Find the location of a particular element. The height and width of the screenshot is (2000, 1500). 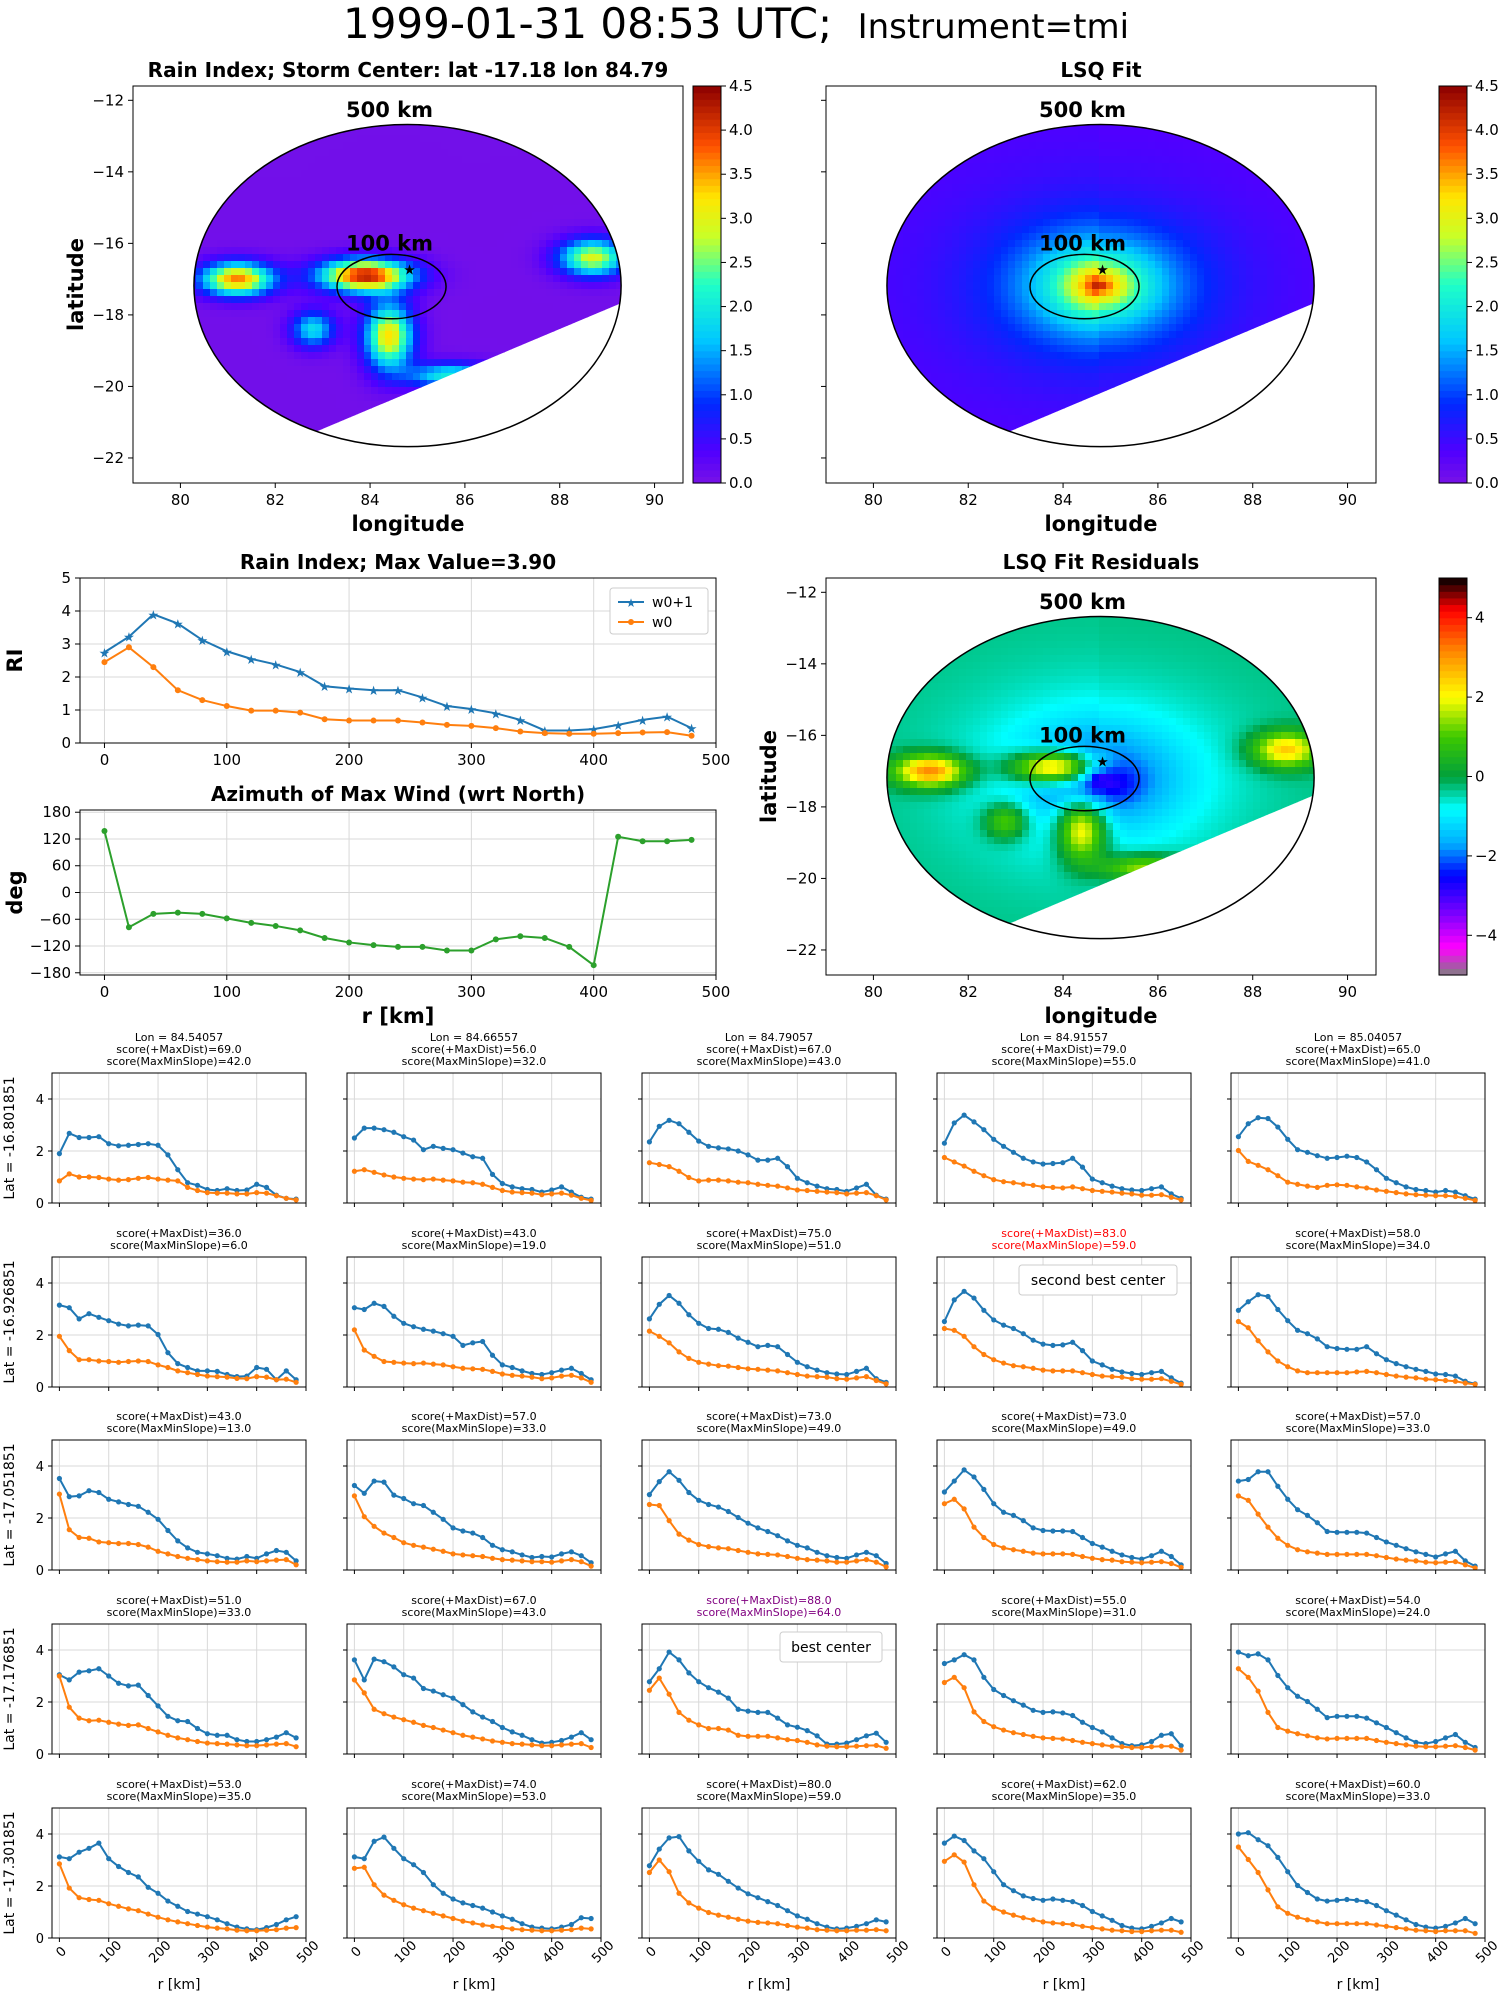

figure-title-date: 1999-01-31 08:53 UTC; is located at coordinates (587, 24).